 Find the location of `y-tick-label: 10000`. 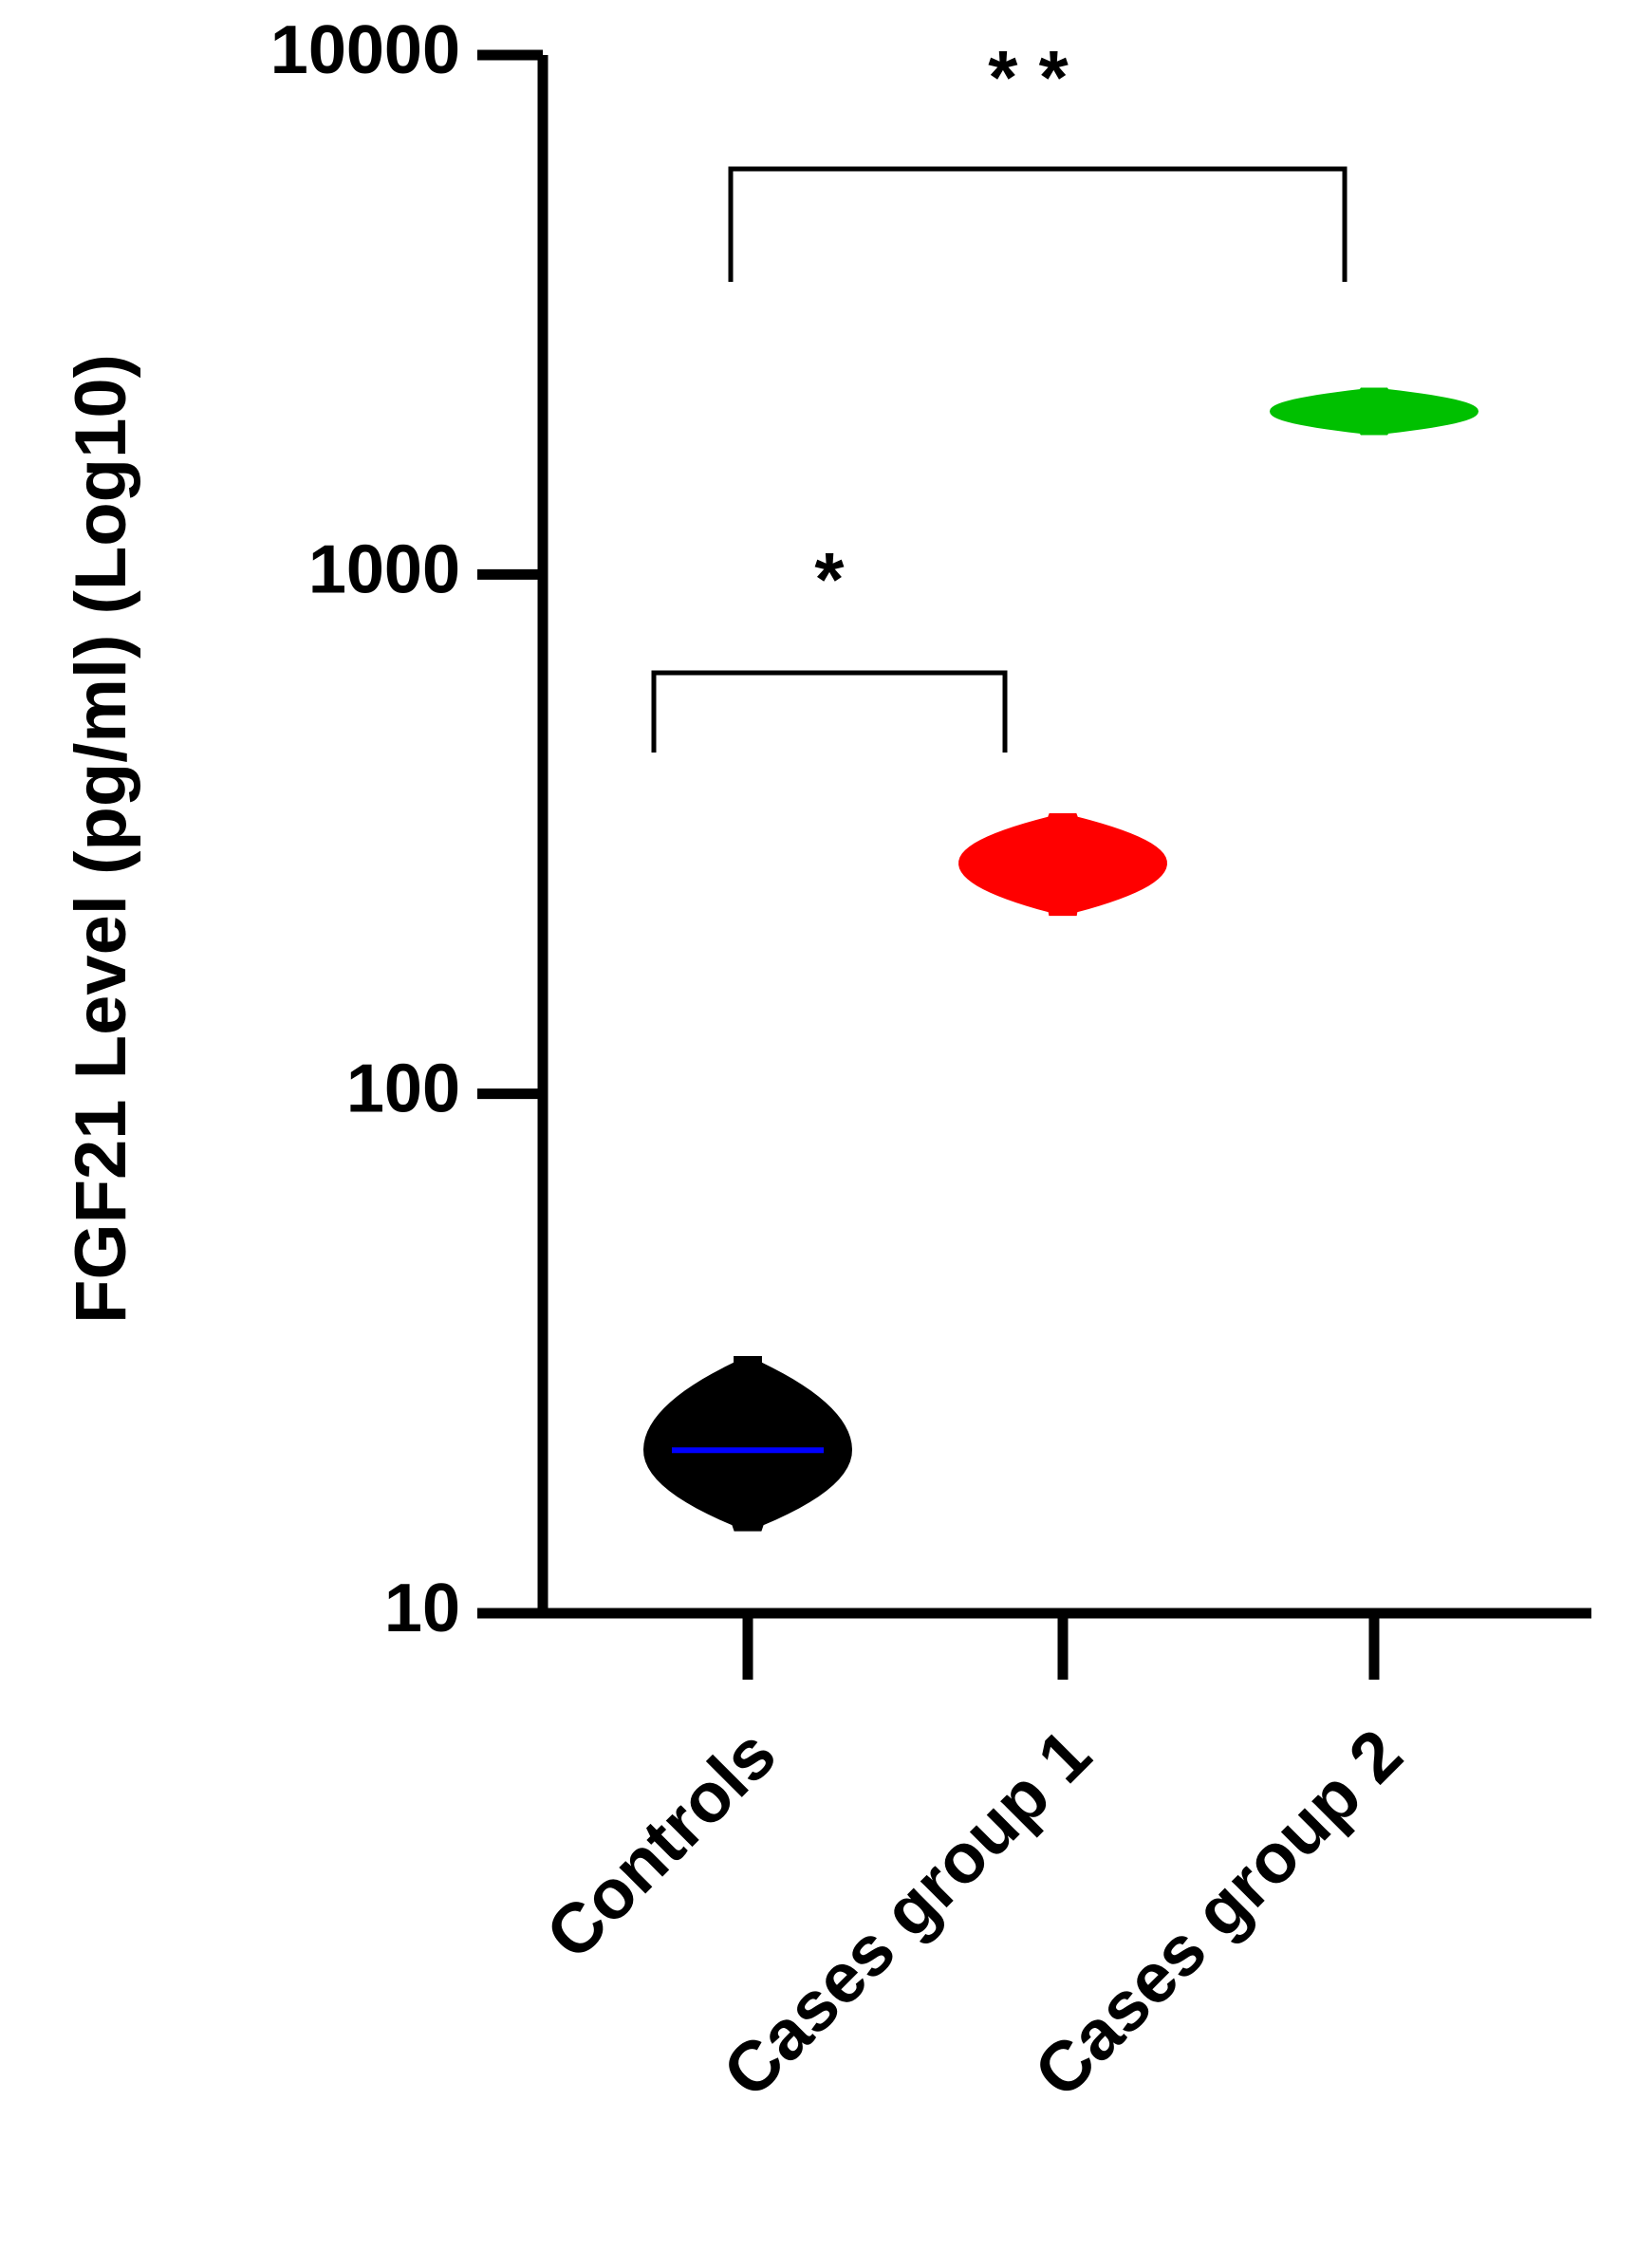

y-tick-label: 10000 is located at coordinates (365, 50).